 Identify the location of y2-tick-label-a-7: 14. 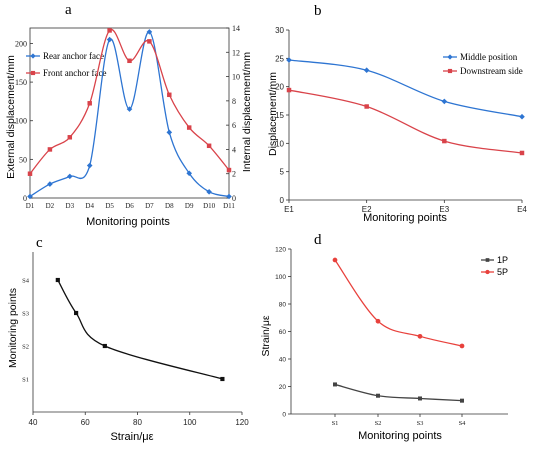
(236, 28).